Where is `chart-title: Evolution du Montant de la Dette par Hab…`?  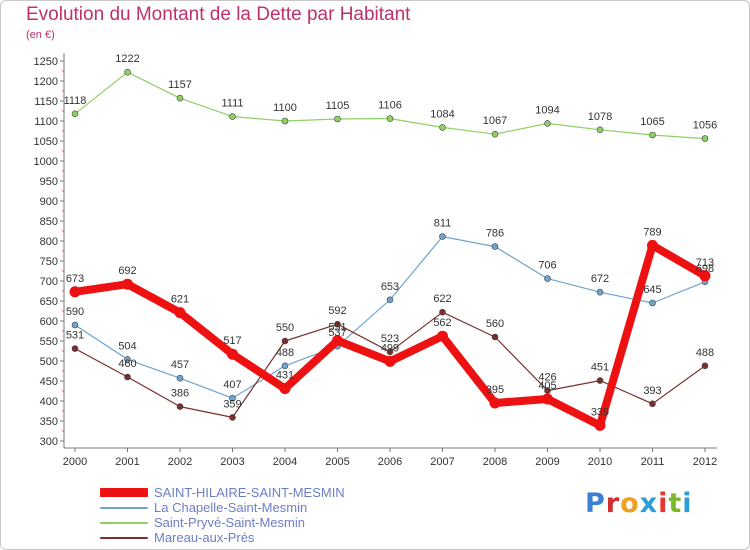 chart-title: Evolution du Montant de la Dette par Hab… is located at coordinates (218, 14).